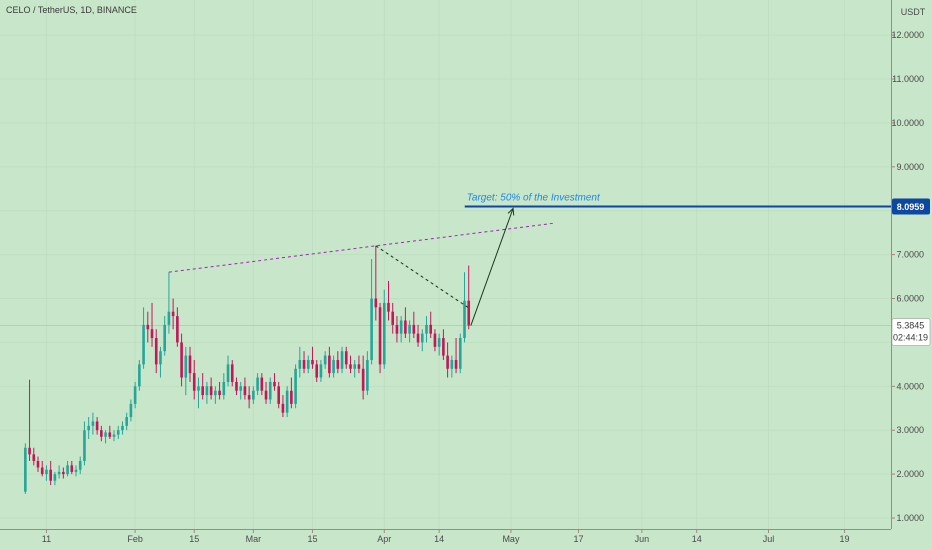 The image size is (932, 550). Describe the element at coordinates (361, 247) in the screenshot. I see `resistance-trendline` at that location.